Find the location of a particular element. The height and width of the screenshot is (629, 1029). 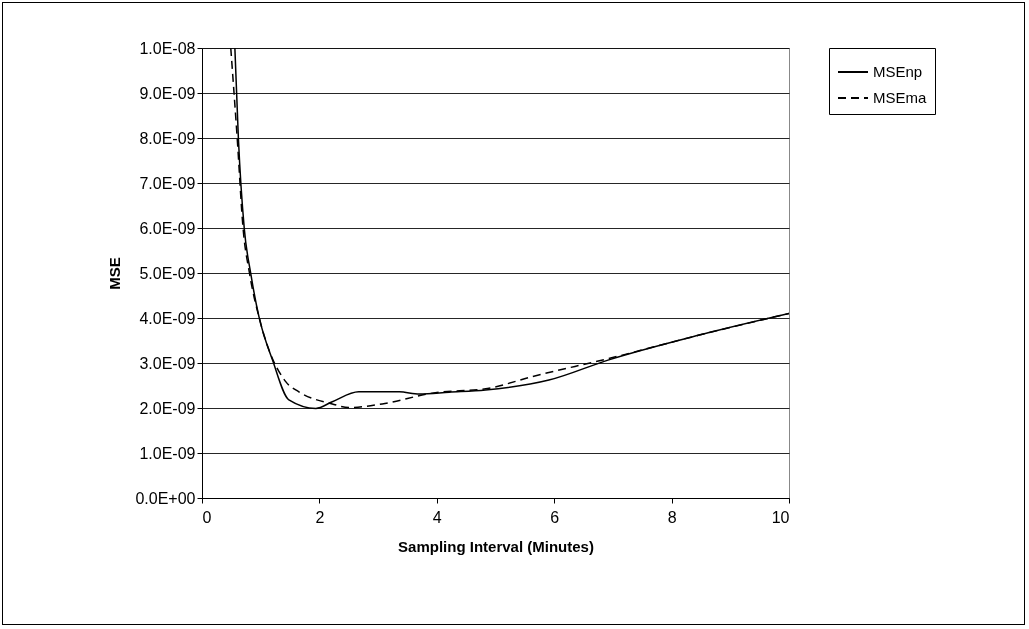

y-tick-label: 1.0E-09 is located at coordinates (167, 453).